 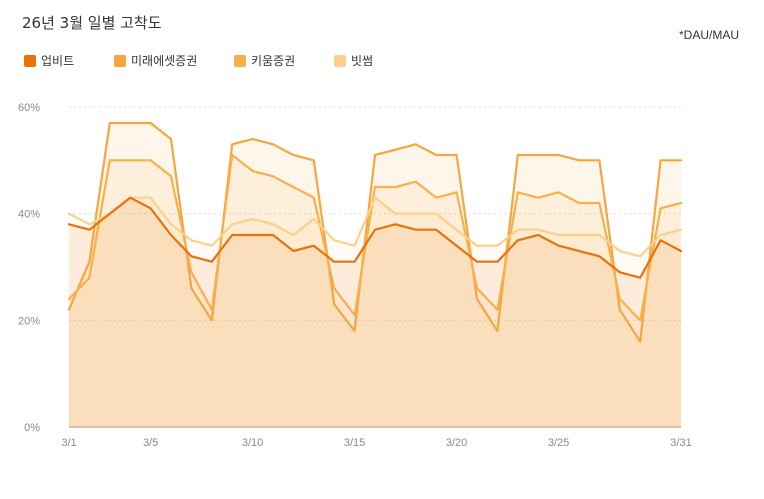 I want to click on x-tick-label: 3/25, so click(x=558, y=443).